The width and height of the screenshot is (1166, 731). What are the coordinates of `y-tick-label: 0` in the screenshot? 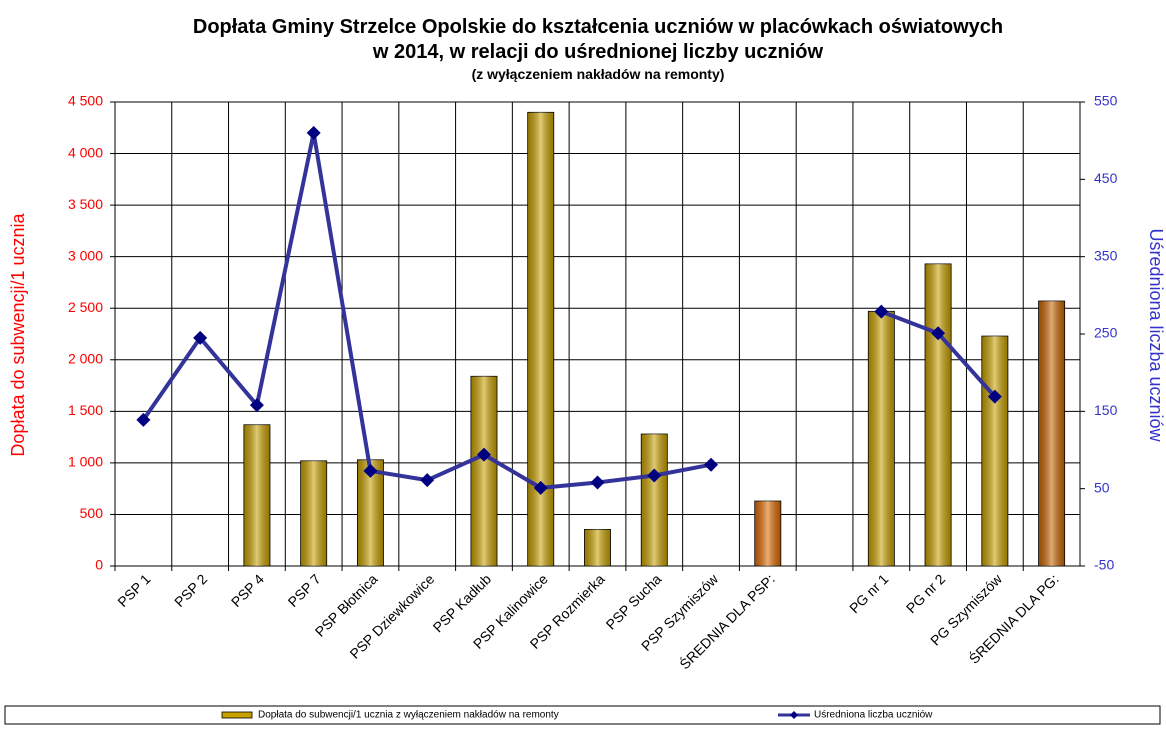 It's located at (99, 565).